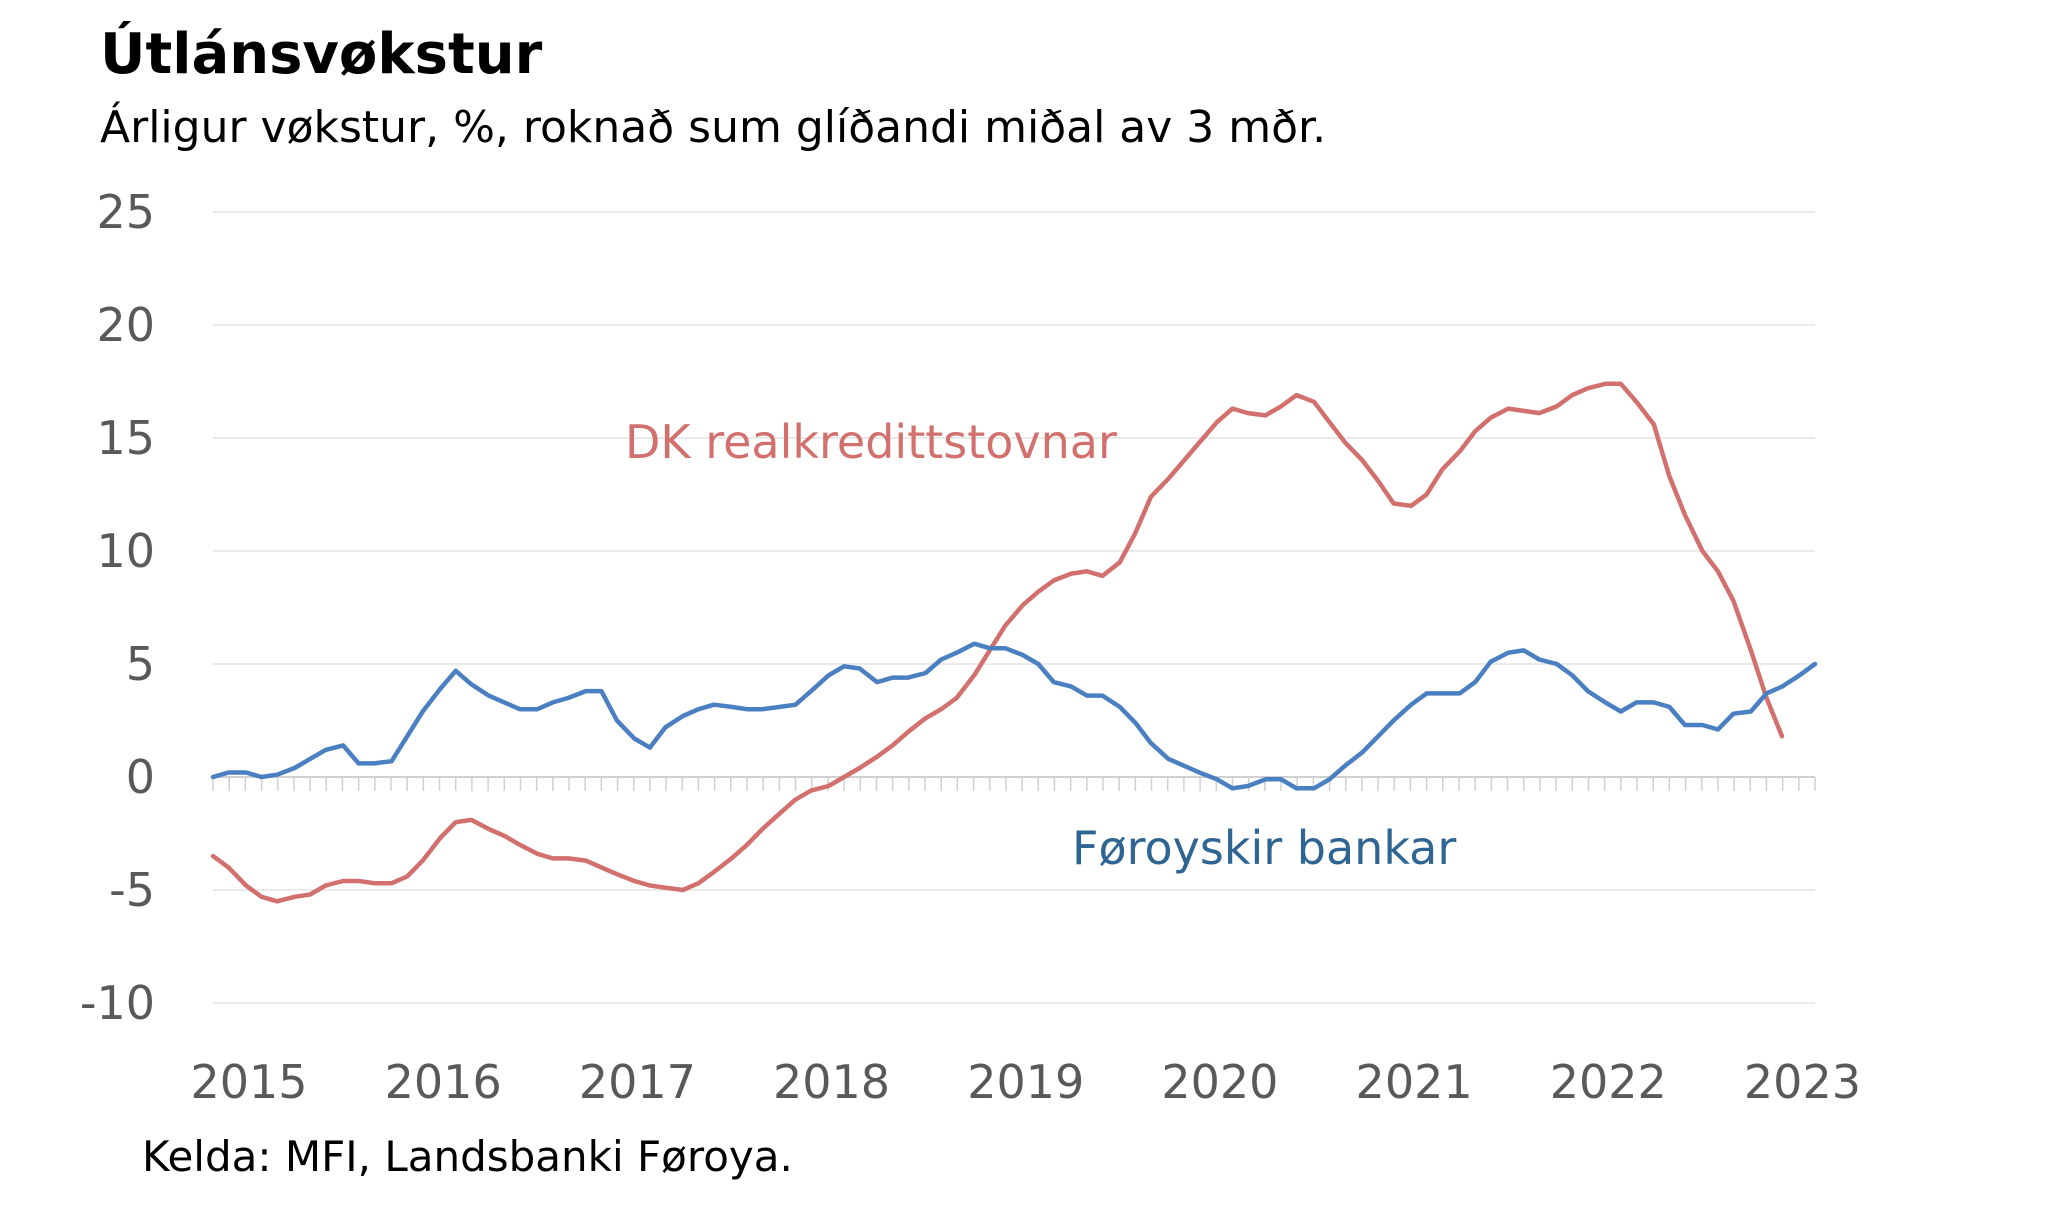 Image resolution: width=2046 pixels, height=1210 pixels. Describe the element at coordinates (871, 442) in the screenshot. I see `series-label-dk-realkredittstovnar: DK realkredittstovnar` at that location.